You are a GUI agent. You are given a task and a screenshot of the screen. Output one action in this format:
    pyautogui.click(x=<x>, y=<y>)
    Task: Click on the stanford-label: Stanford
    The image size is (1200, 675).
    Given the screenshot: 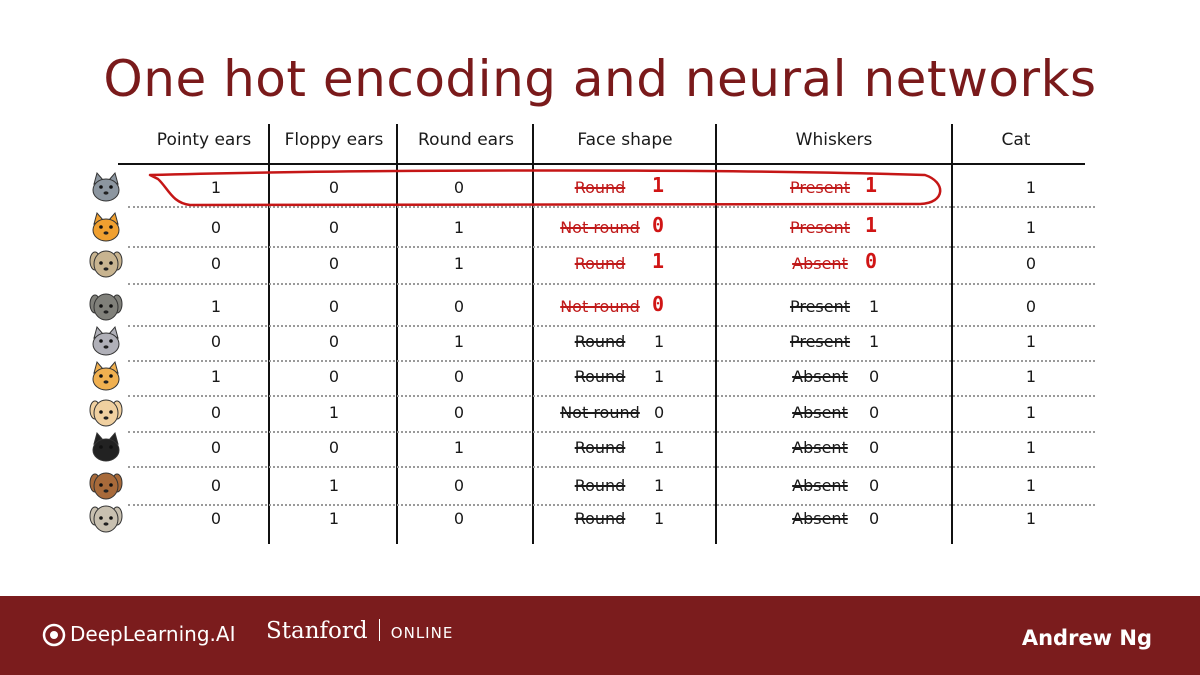 What is the action you would take?
    pyautogui.click(x=317, y=631)
    